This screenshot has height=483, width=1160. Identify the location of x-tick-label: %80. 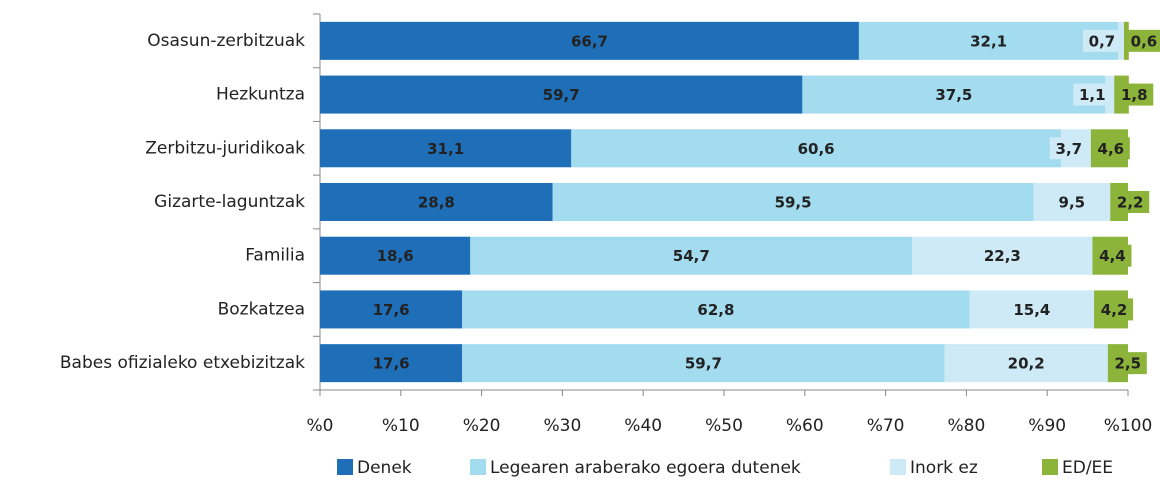
(967, 426).